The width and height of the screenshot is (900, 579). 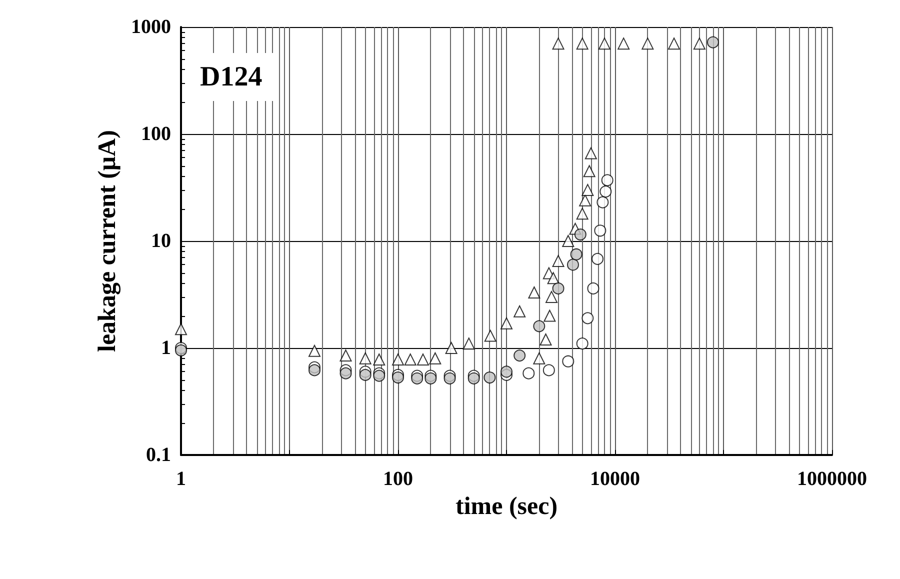 I want to click on y-tick-label: 10, so click(x=161, y=241).